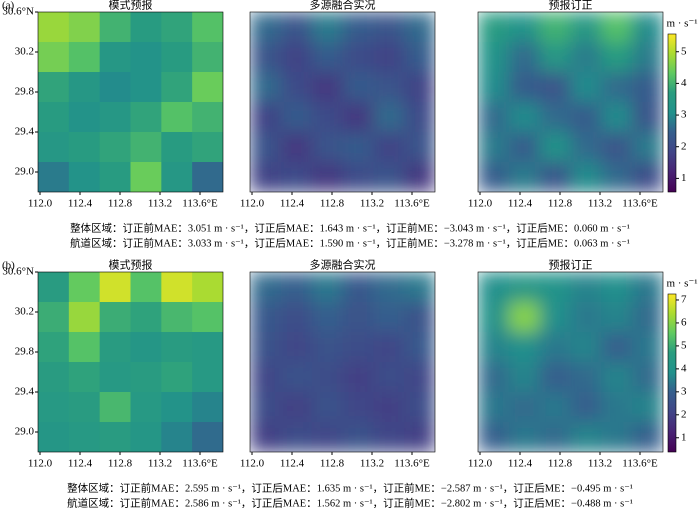 This screenshot has height=508, width=700. I want to click on colorbar, so click(672, 113).